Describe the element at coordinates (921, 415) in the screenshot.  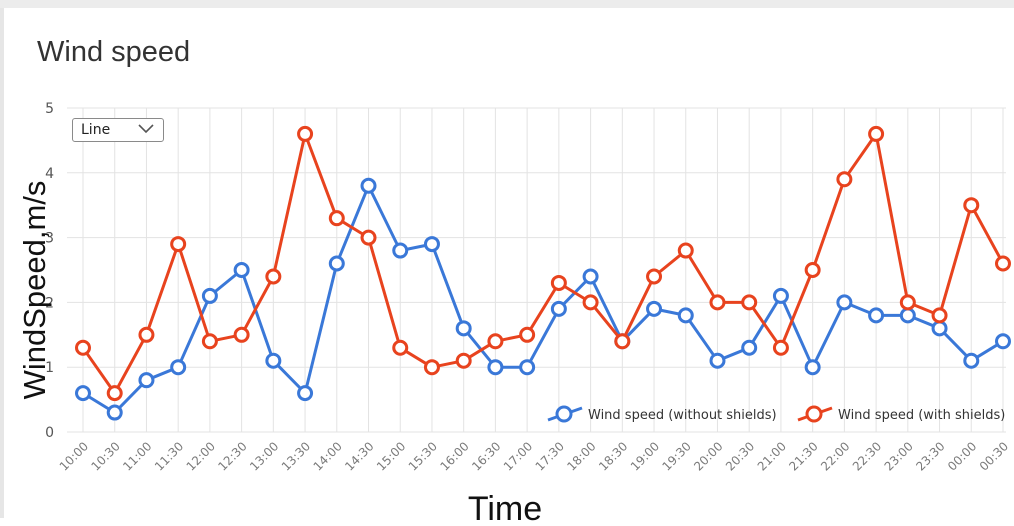
I see `legend-label: Wind speed (with shields)` at that location.